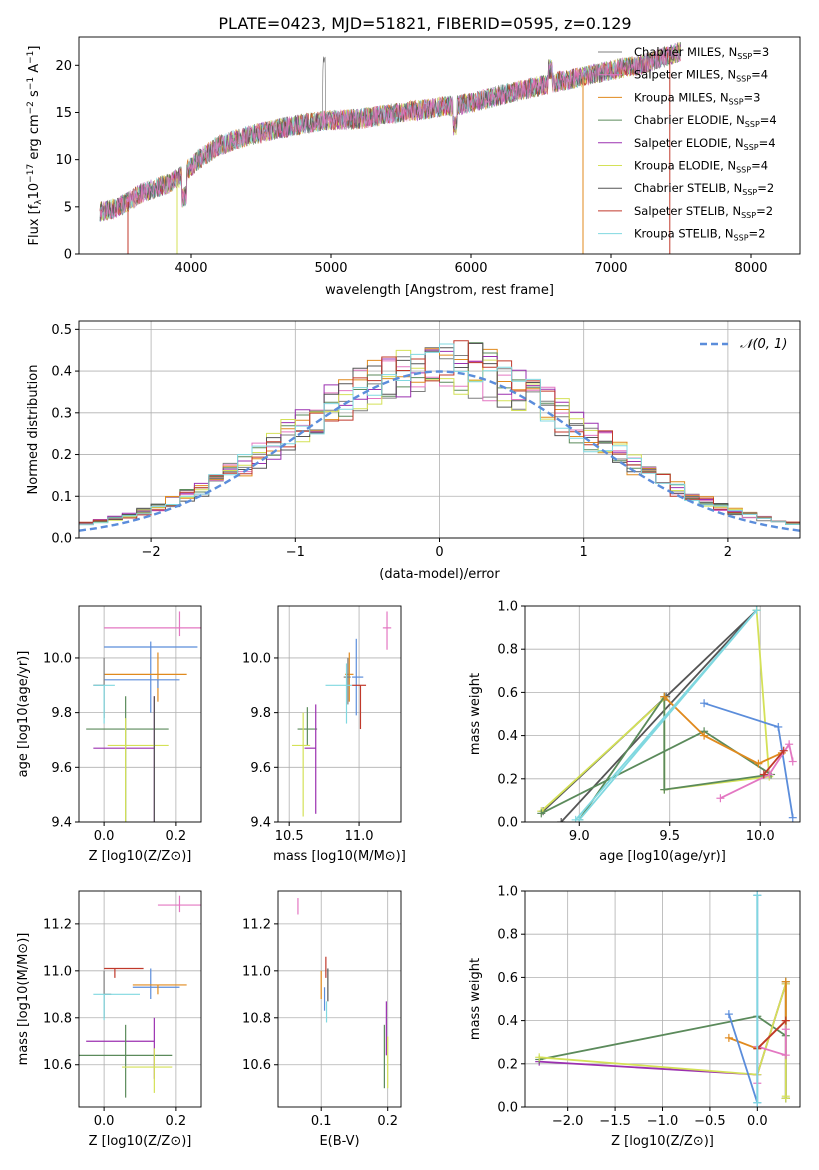 This screenshot has width=819, height=1170. Describe the element at coordinates (61, 497) in the screenshot. I see `y-tick-label: 0.1` at that location.